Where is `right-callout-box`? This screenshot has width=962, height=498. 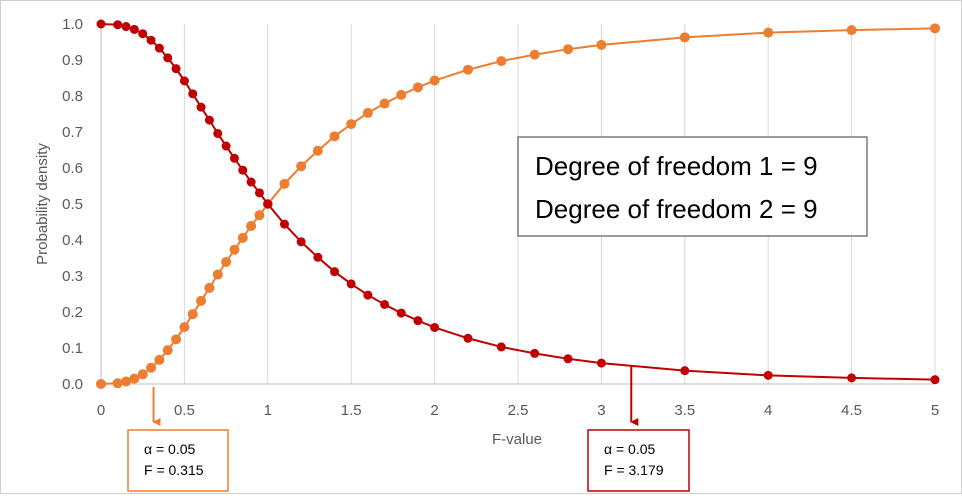
right-callout-box is located at coordinates (638, 460).